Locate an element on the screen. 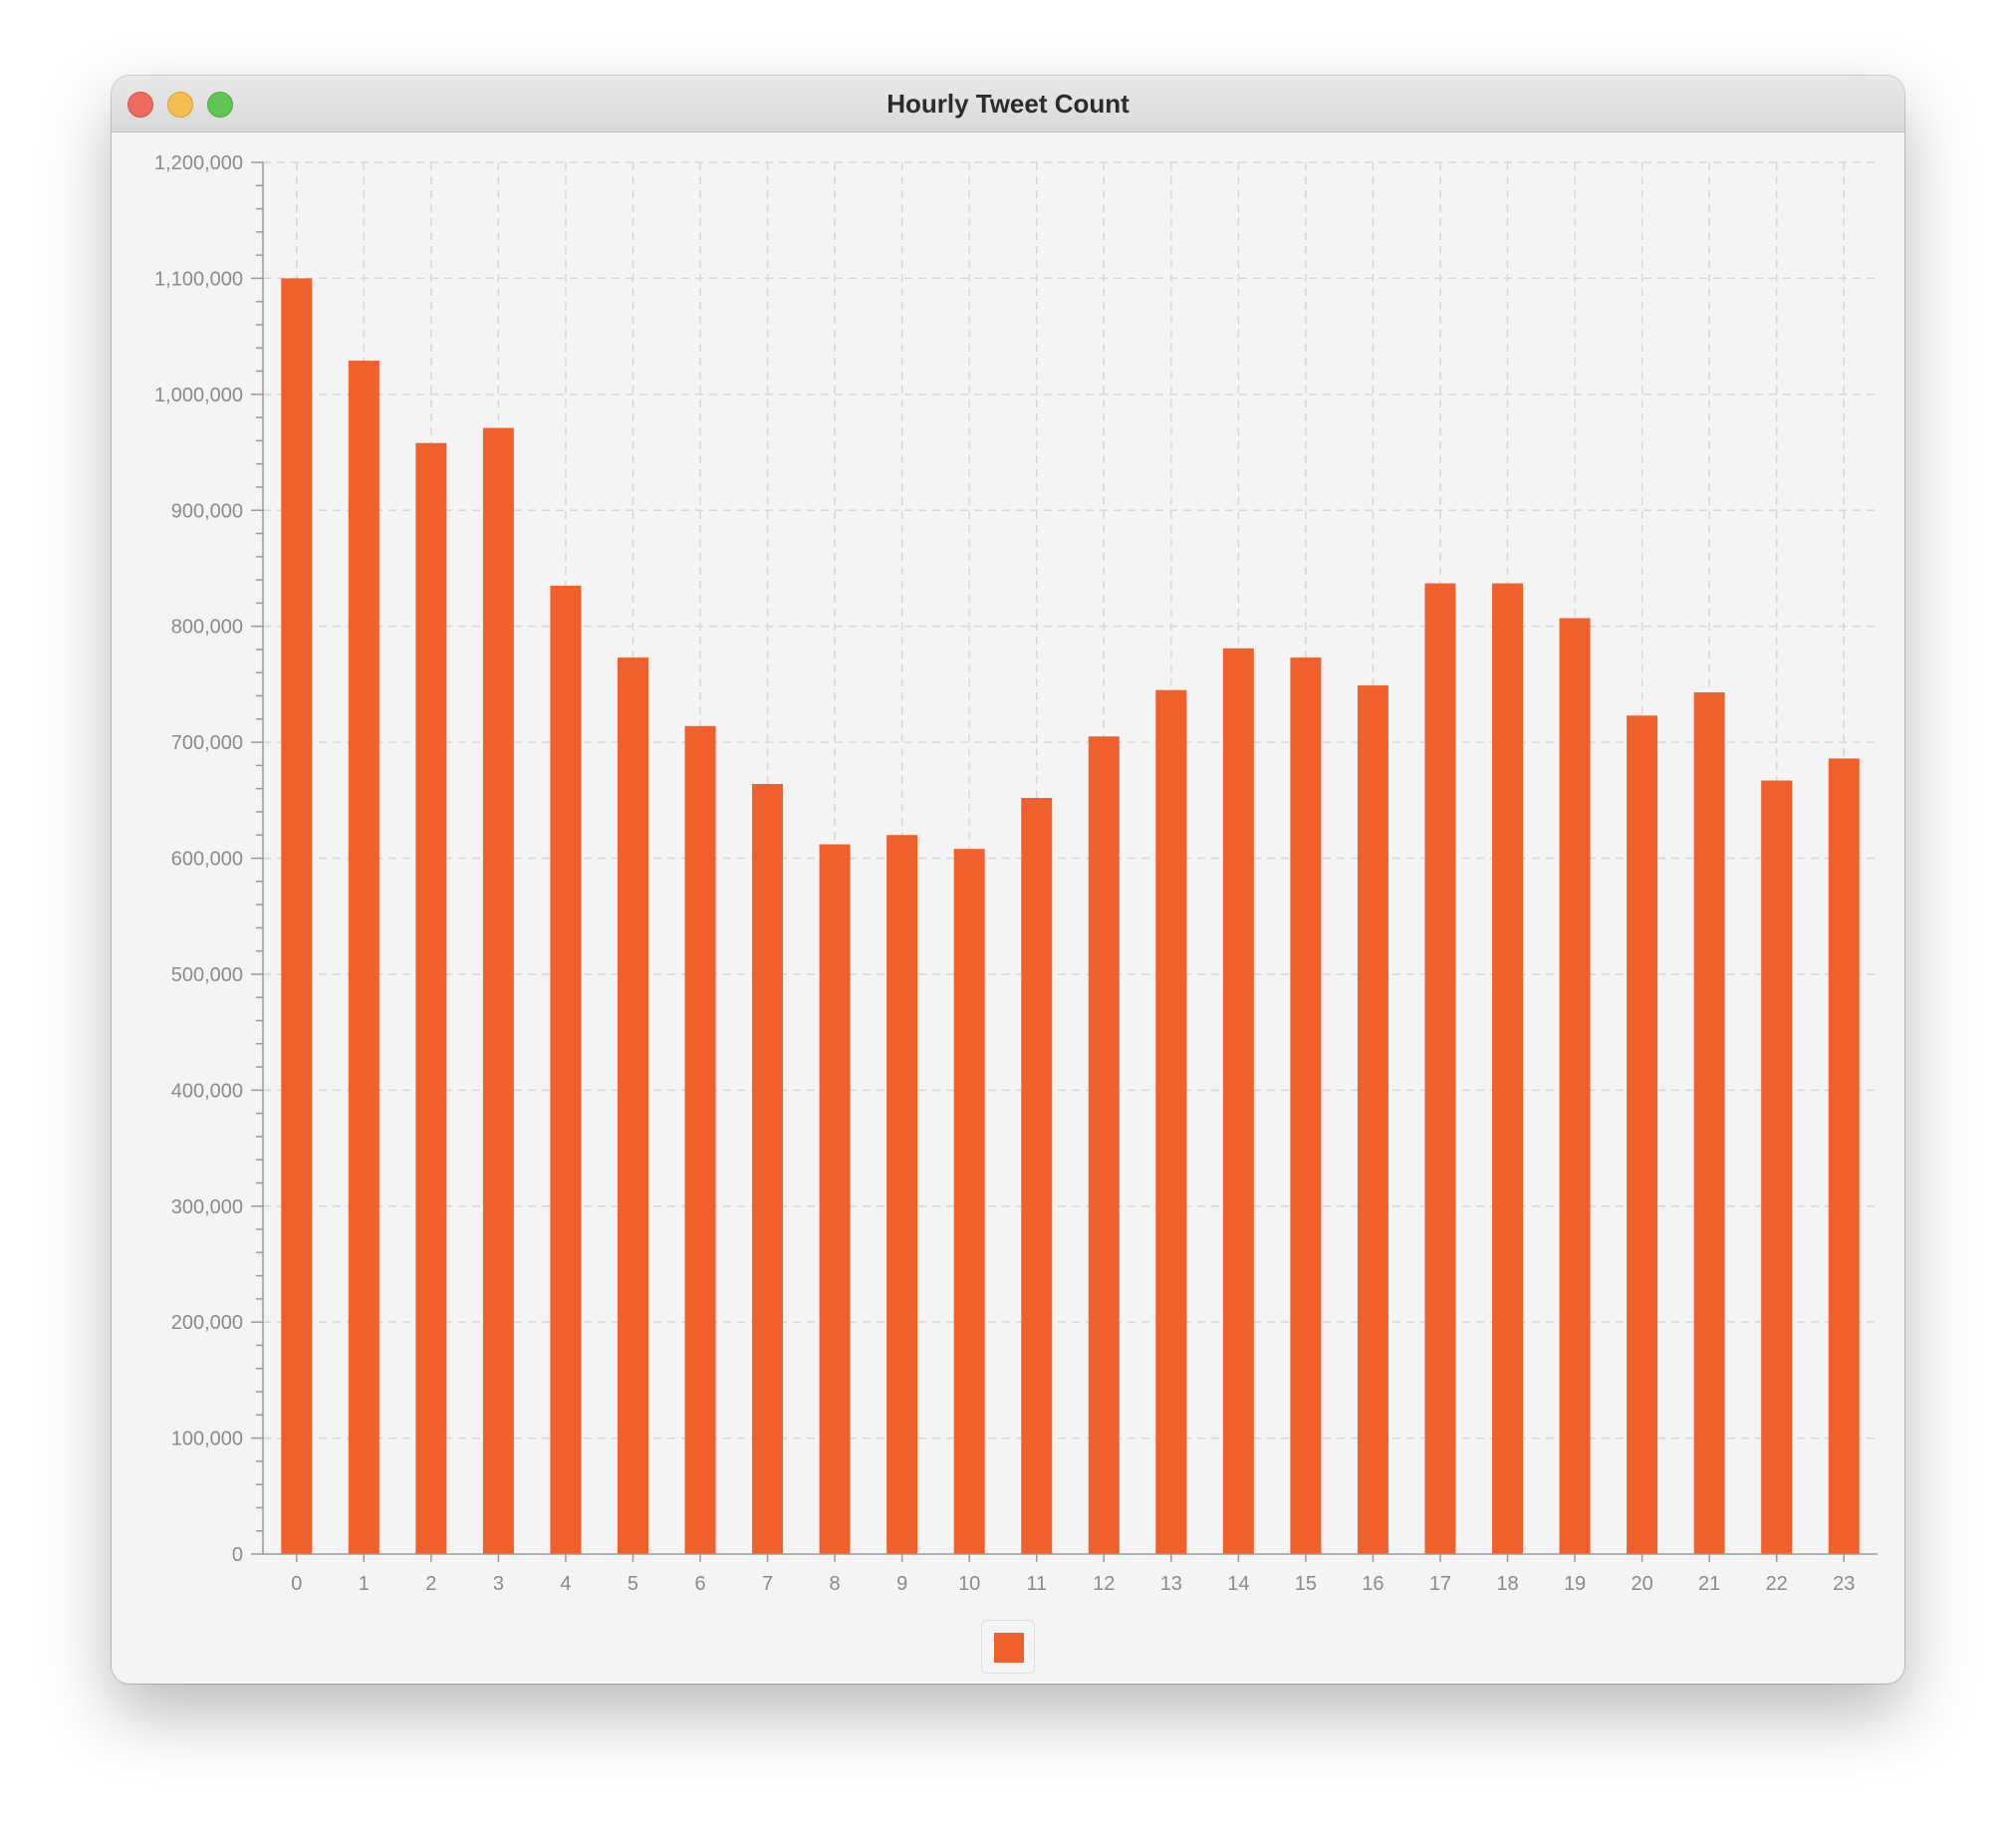  title-bar: Hourly Tweet Count is located at coordinates (1008, 104).